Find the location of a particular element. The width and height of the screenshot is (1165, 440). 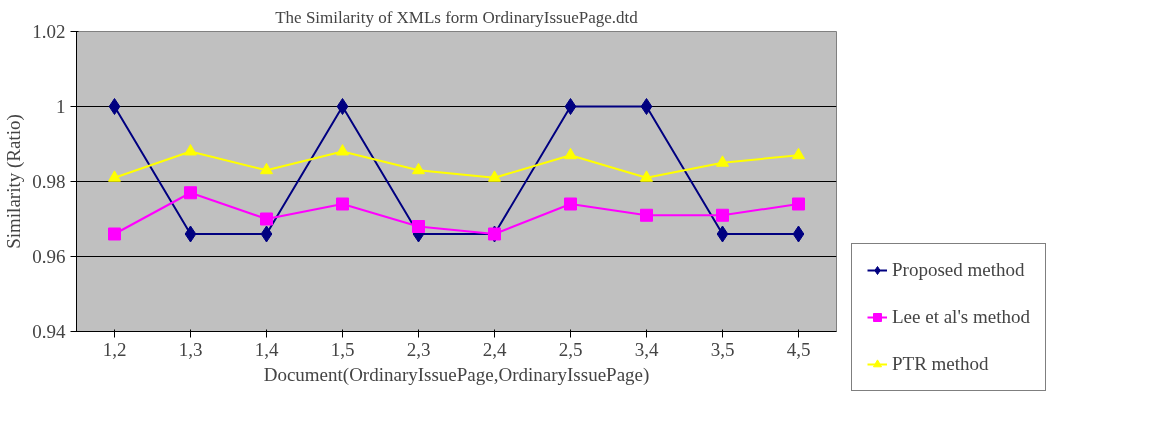

x-axis-title: Document(OrdinaryIssuePage,OrdinaryIssuePage) is located at coordinates (456, 374).